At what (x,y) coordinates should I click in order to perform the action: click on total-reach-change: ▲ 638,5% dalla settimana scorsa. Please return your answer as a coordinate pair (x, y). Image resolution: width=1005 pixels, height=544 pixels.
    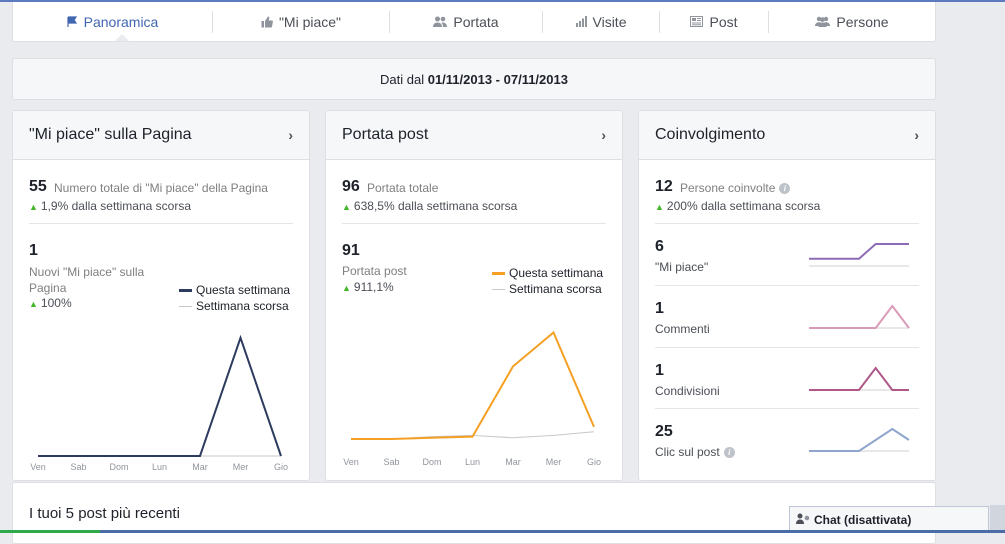
    Looking at the image, I should click on (429, 206).